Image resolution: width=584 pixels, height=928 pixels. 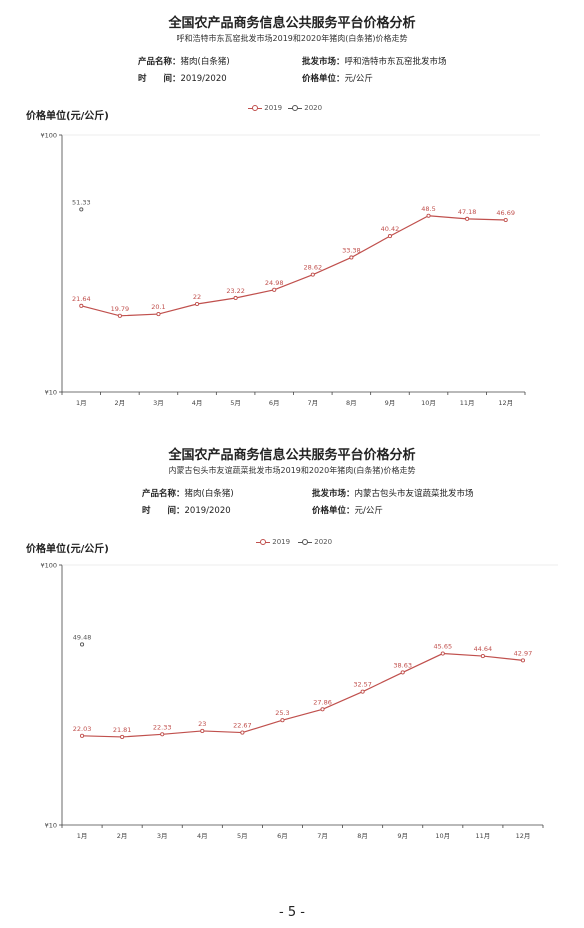 I want to click on data-label-2019: 19.79, so click(x=120, y=309).